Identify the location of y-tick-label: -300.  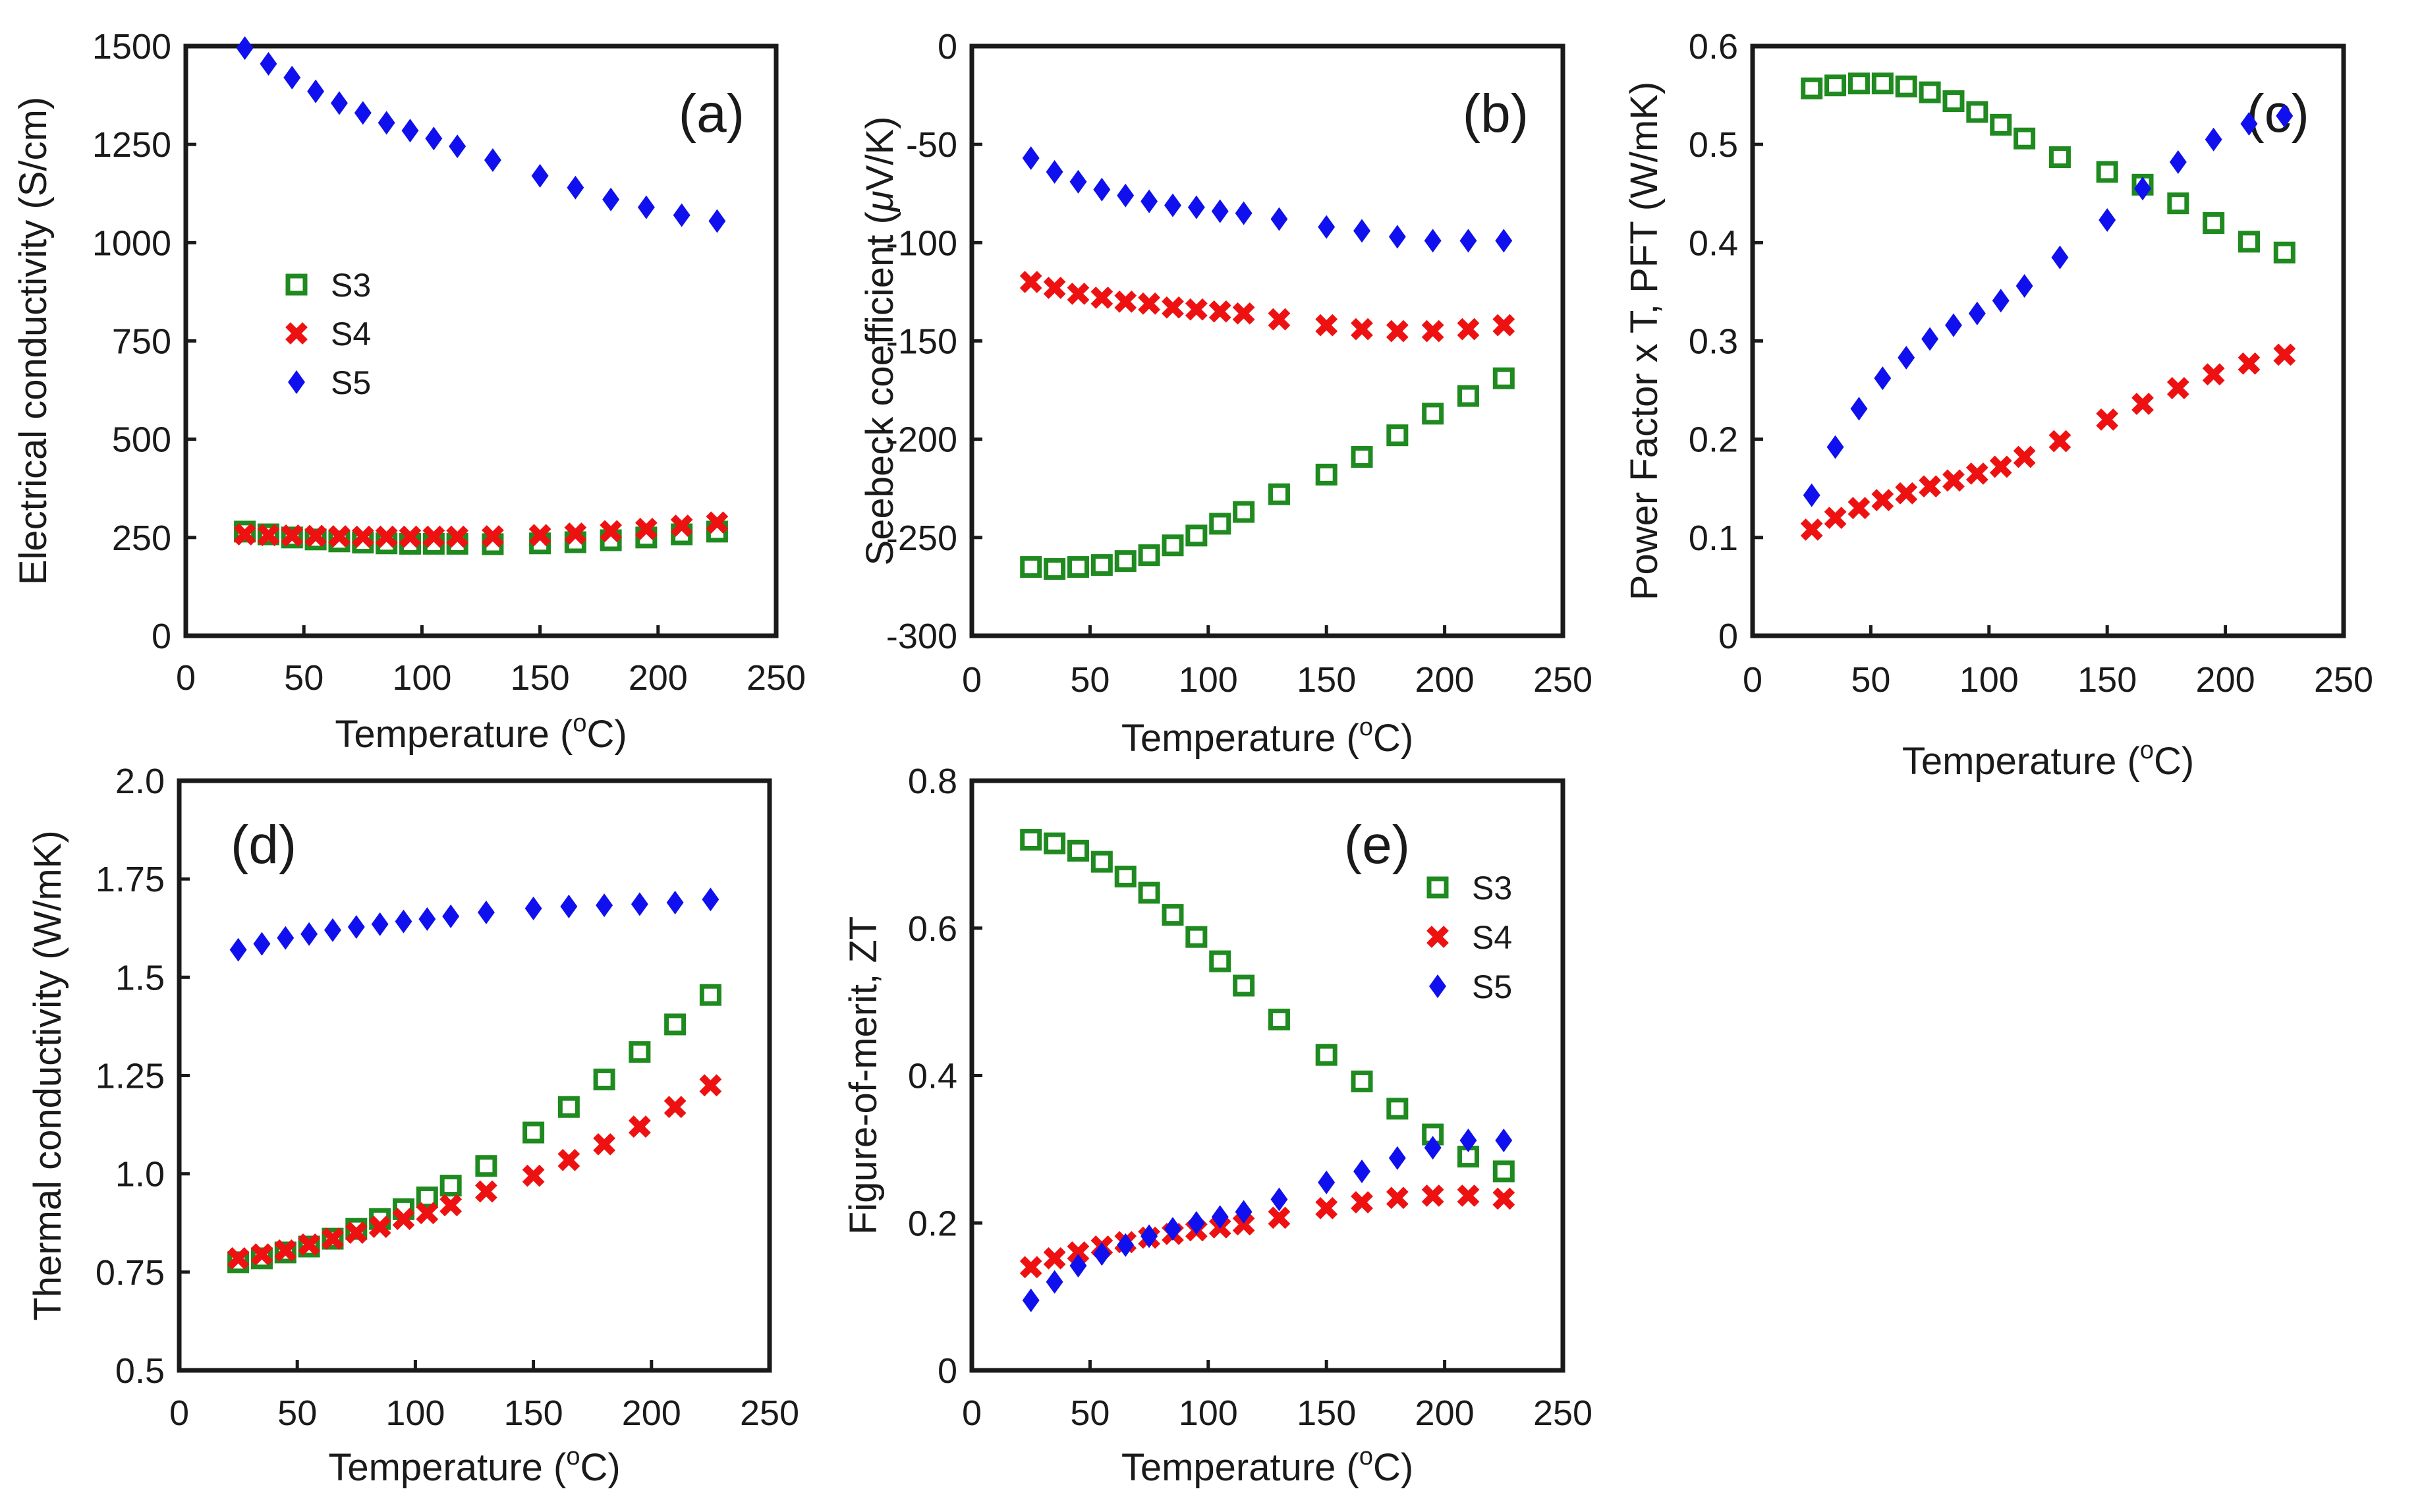
(921, 636).